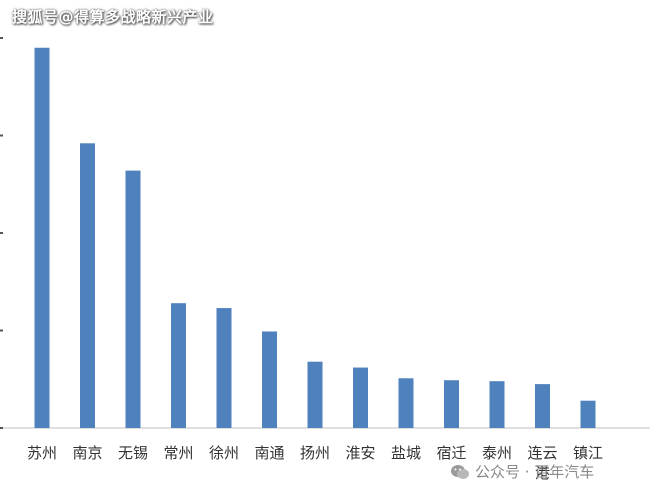 The width and height of the screenshot is (651, 498). What do you see at coordinates (224, 453) in the screenshot?
I see `x-tick-label-4: 徐州` at bounding box center [224, 453].